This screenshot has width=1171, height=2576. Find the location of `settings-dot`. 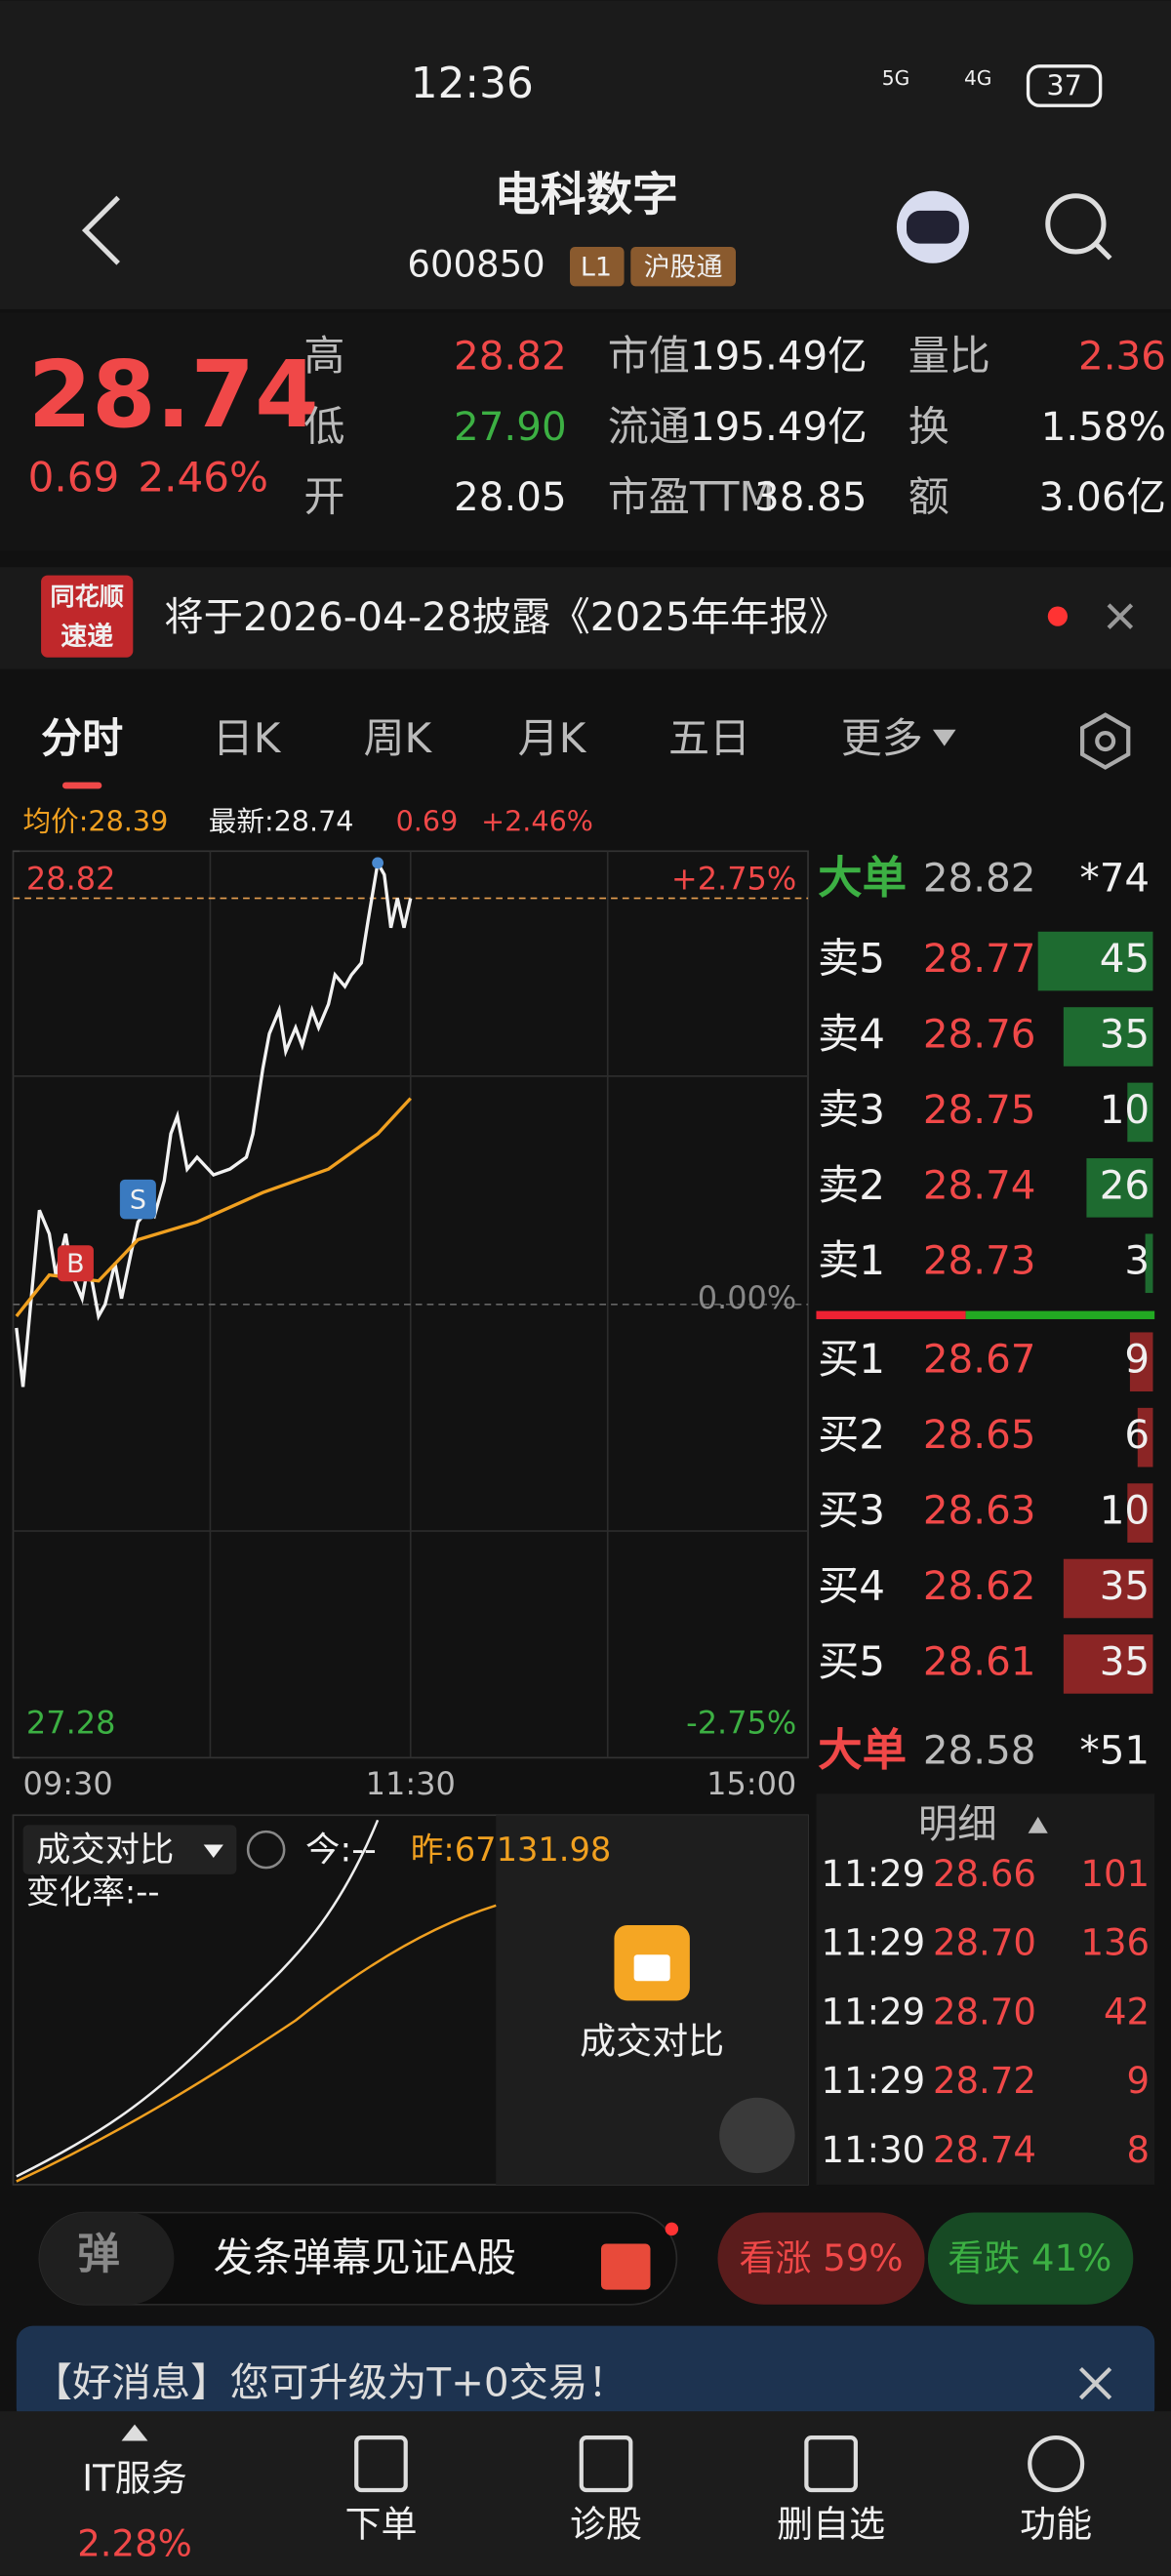

settings-dot is located at coordinates (1105, 741).